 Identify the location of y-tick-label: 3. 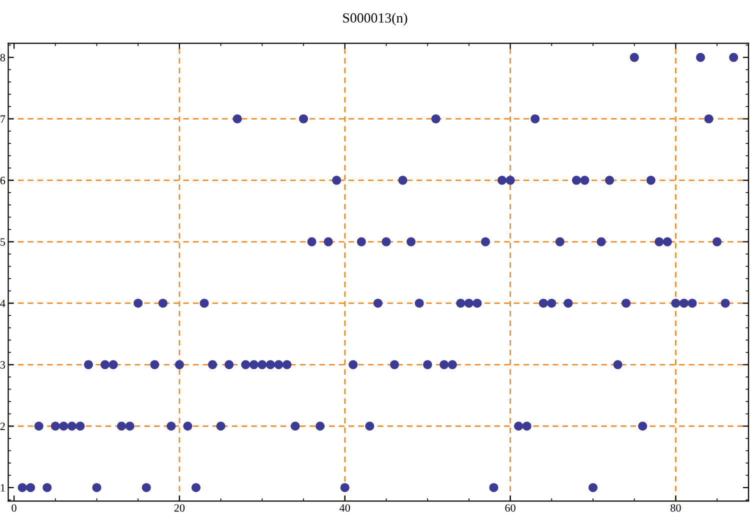
(3, 365).